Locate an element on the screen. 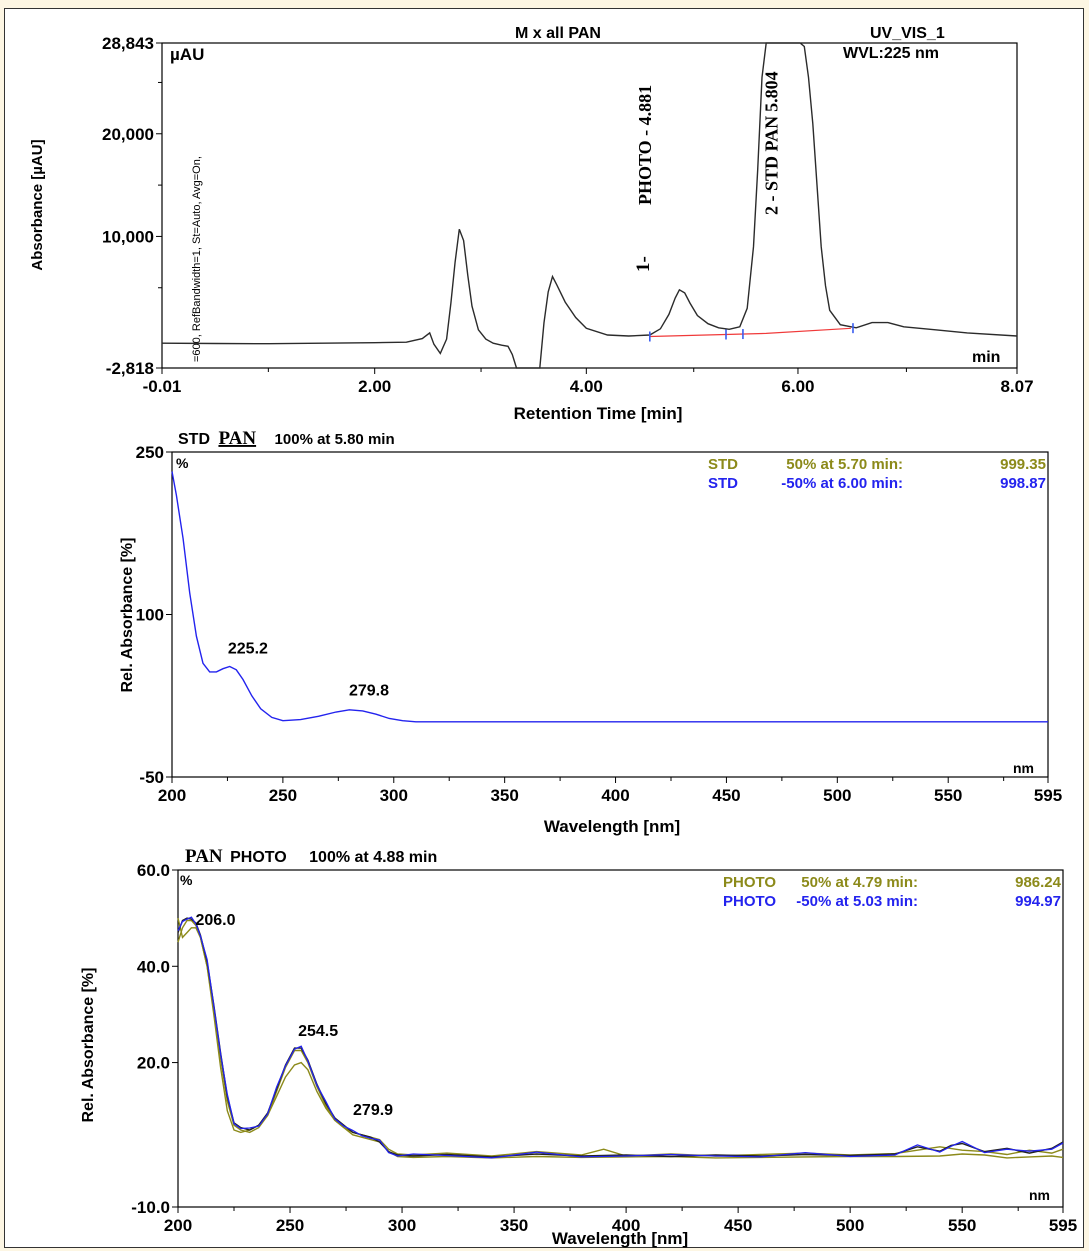 The height and width of the screenshot is (1251, 1089). legend-value: 998.87 is located at coordinates (1023, 483).